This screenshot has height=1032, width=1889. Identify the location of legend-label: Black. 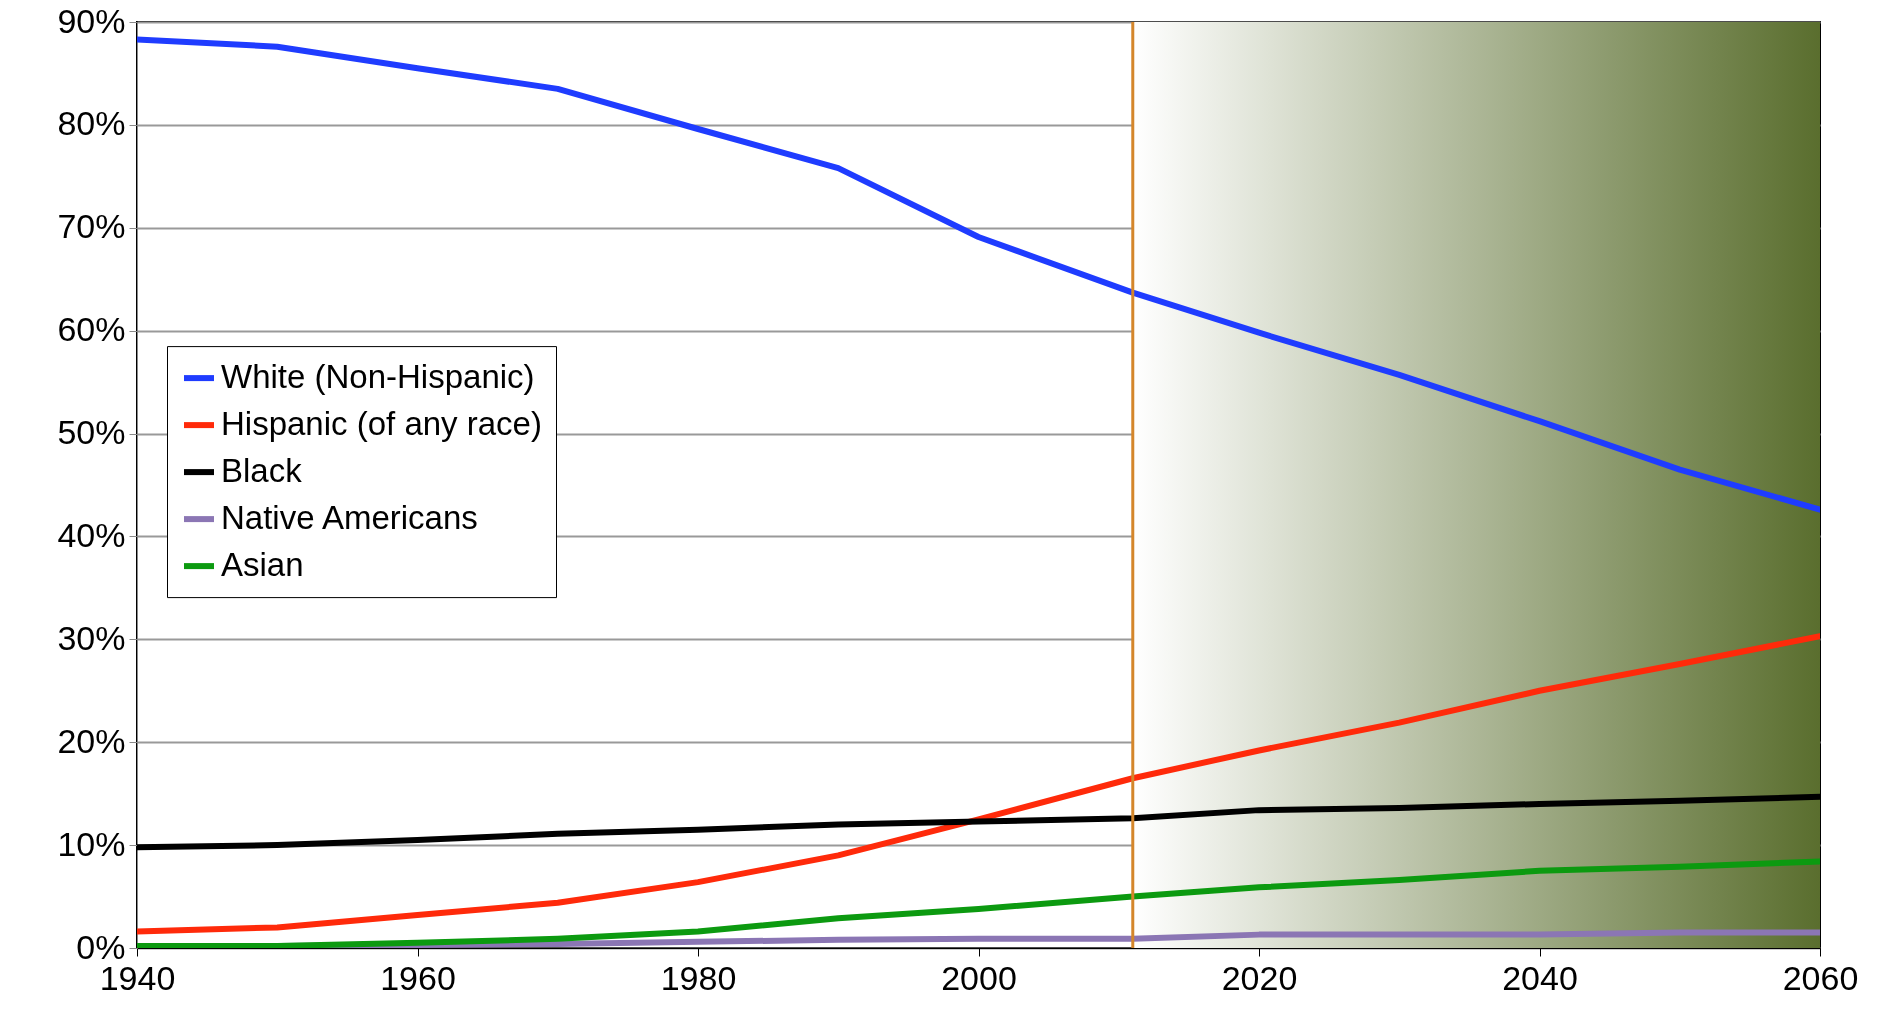
(262, 471).